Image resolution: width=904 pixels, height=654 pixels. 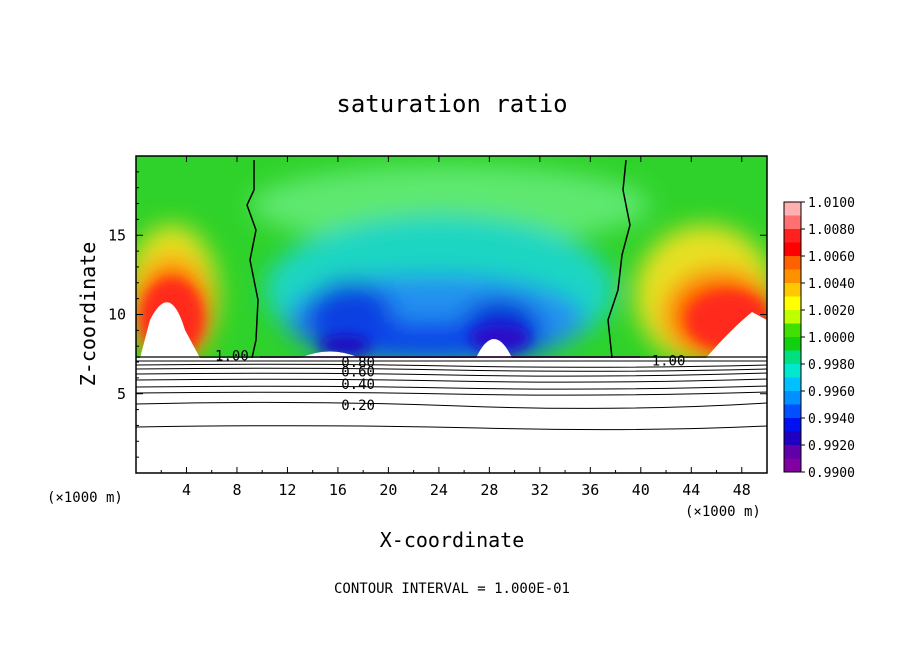 I want to click on x-tick-label: 36, so click(x=590, y=490).